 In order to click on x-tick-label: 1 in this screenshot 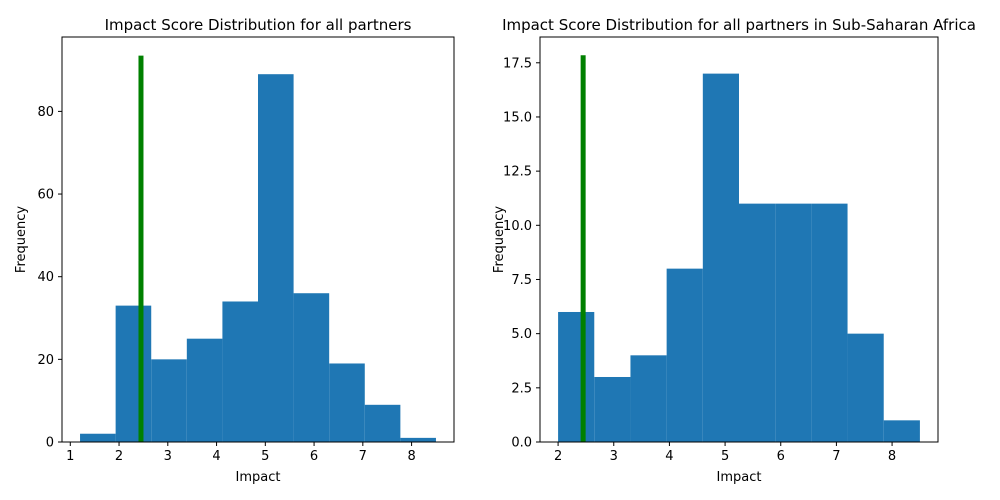, I will do `click(70, 456)`.